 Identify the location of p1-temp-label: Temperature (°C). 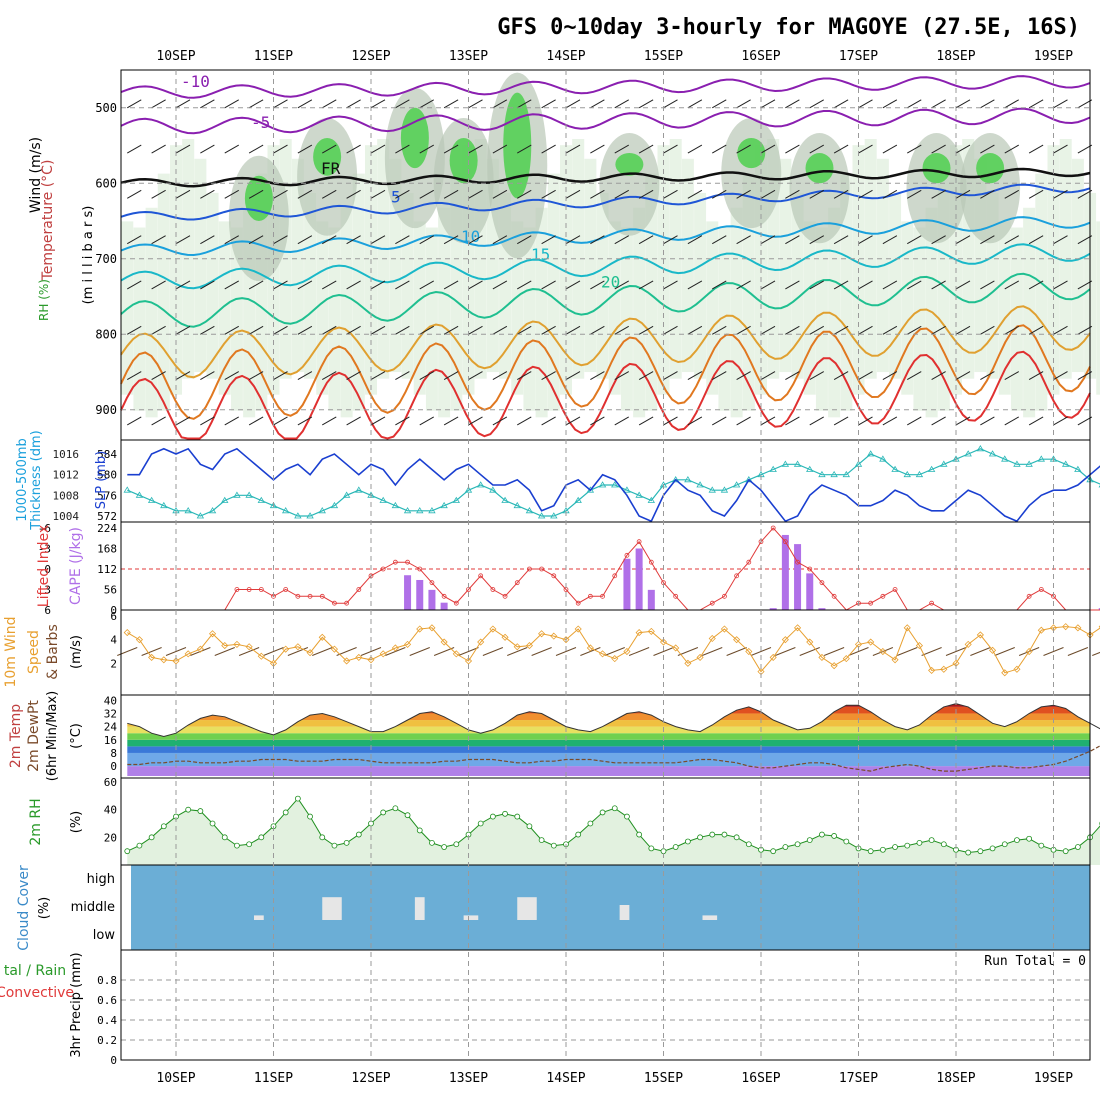
(48, 221).